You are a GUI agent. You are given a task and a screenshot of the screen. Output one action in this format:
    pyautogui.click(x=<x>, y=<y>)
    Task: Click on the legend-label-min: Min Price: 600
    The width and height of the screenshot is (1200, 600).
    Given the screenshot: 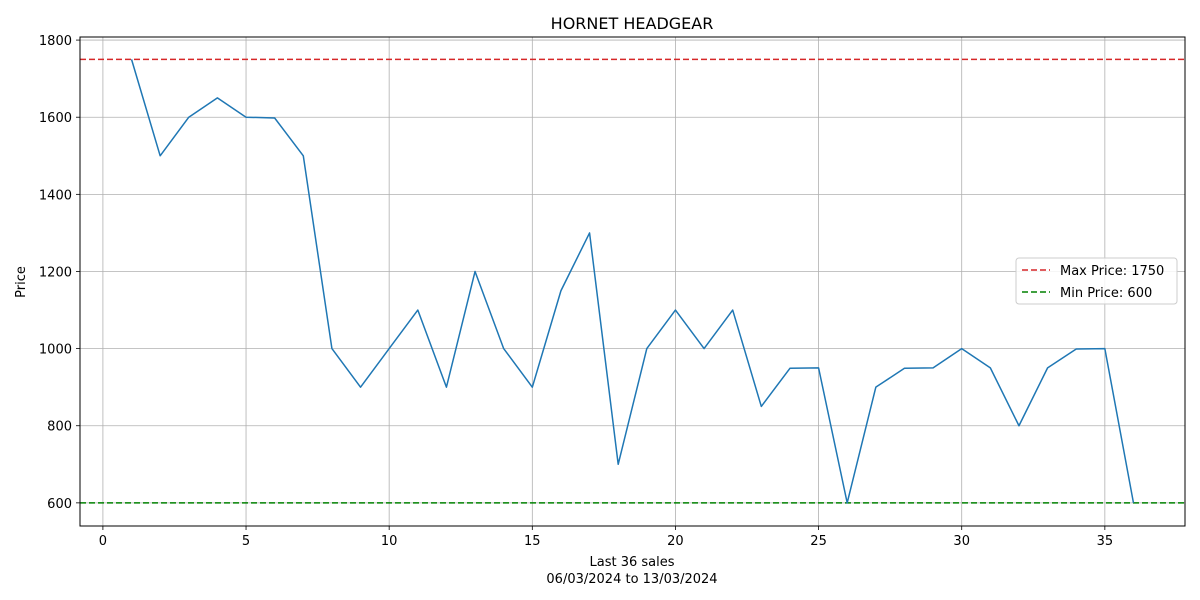 What is the action you would take?
    pyautogui.click(x=1106, y=293)
    